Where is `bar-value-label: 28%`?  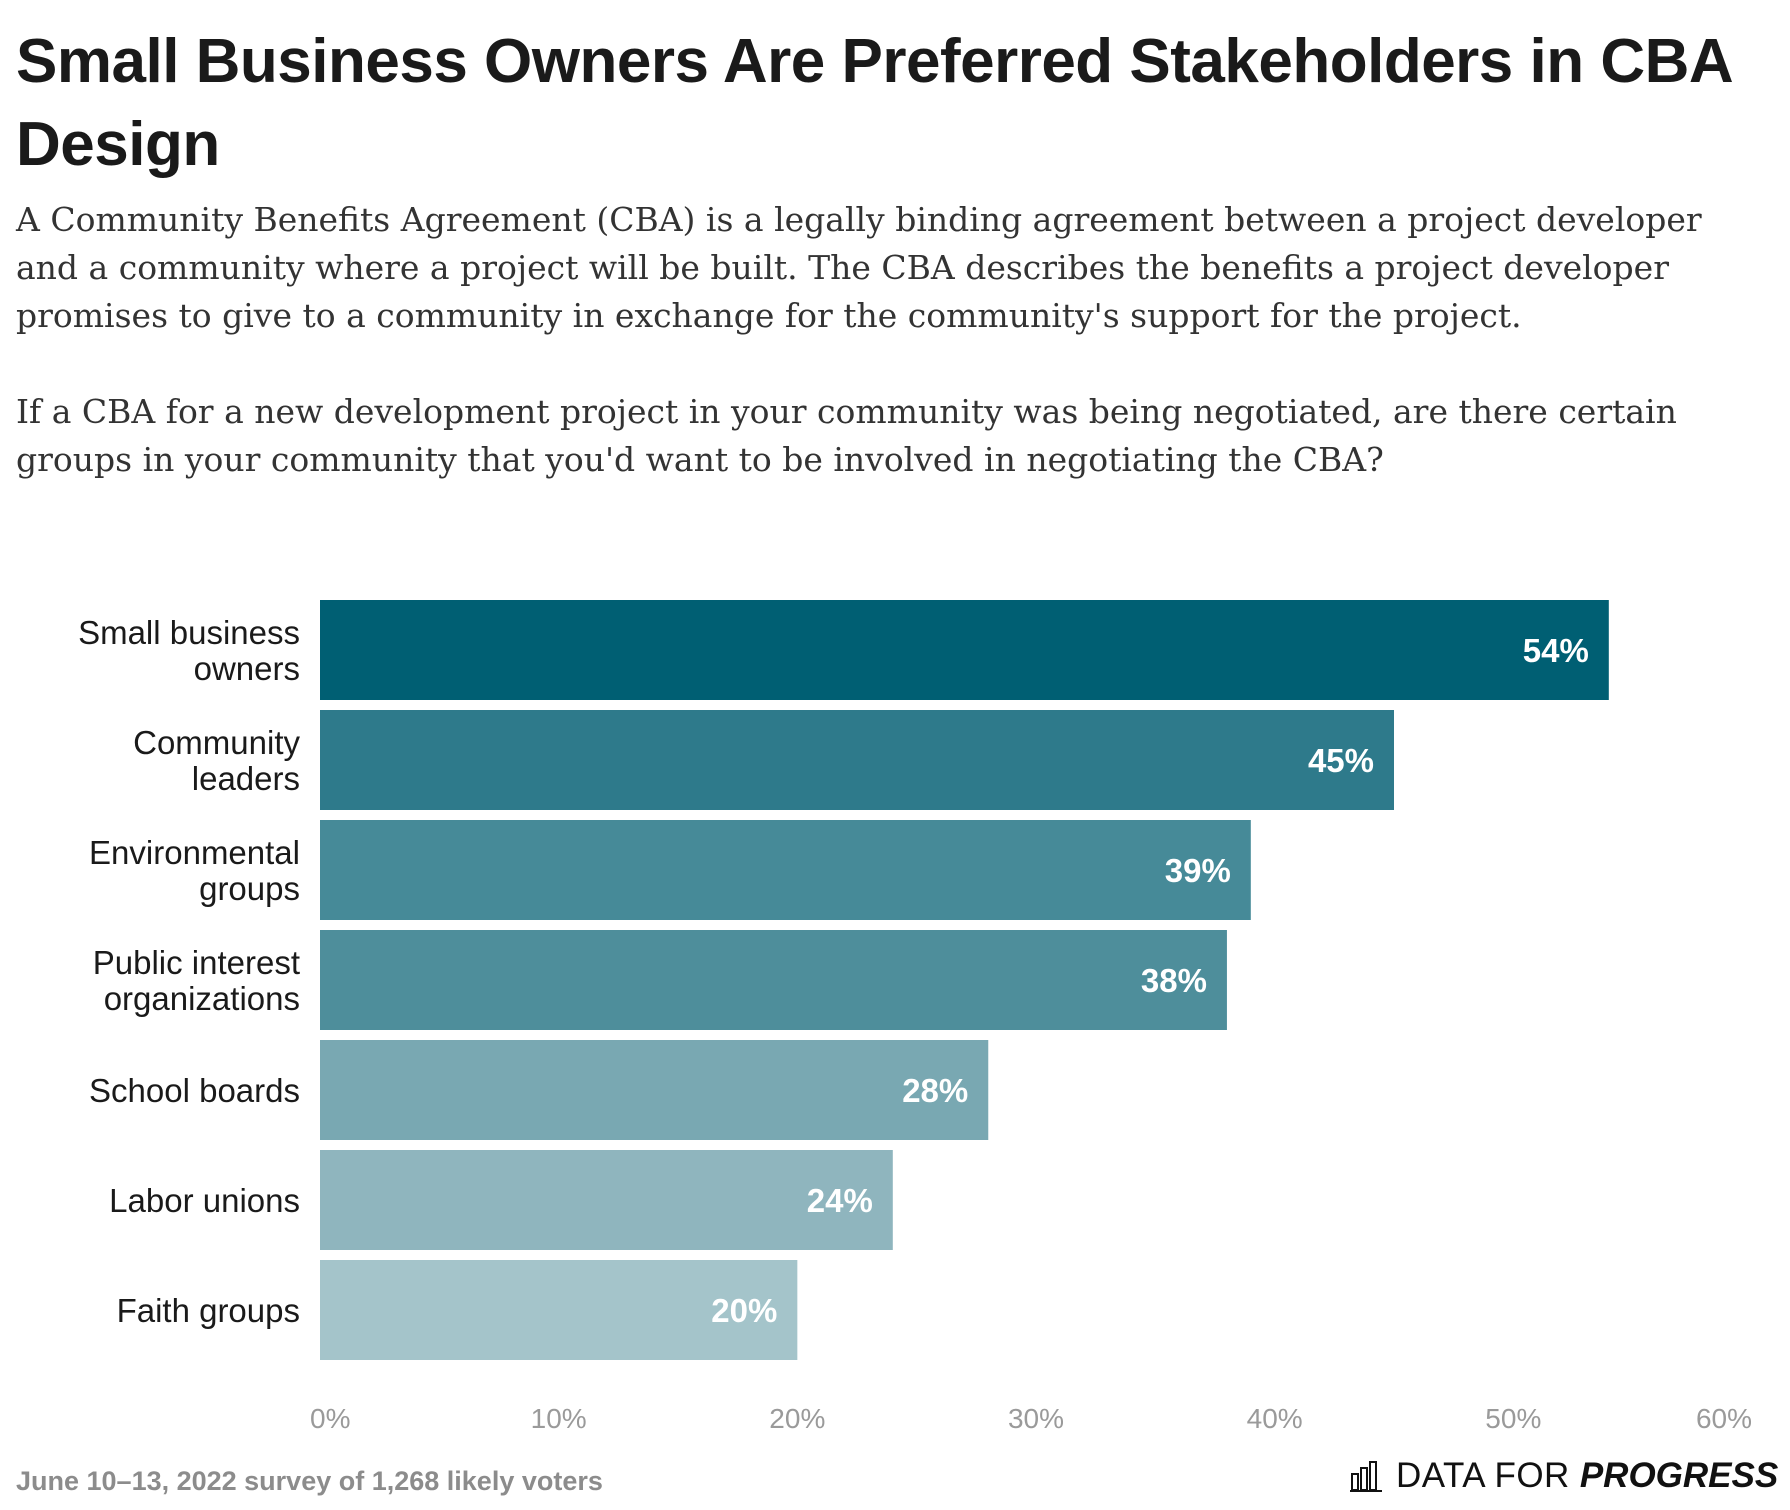
bar-value-label: 28% is located at coordinates (935, 1090).